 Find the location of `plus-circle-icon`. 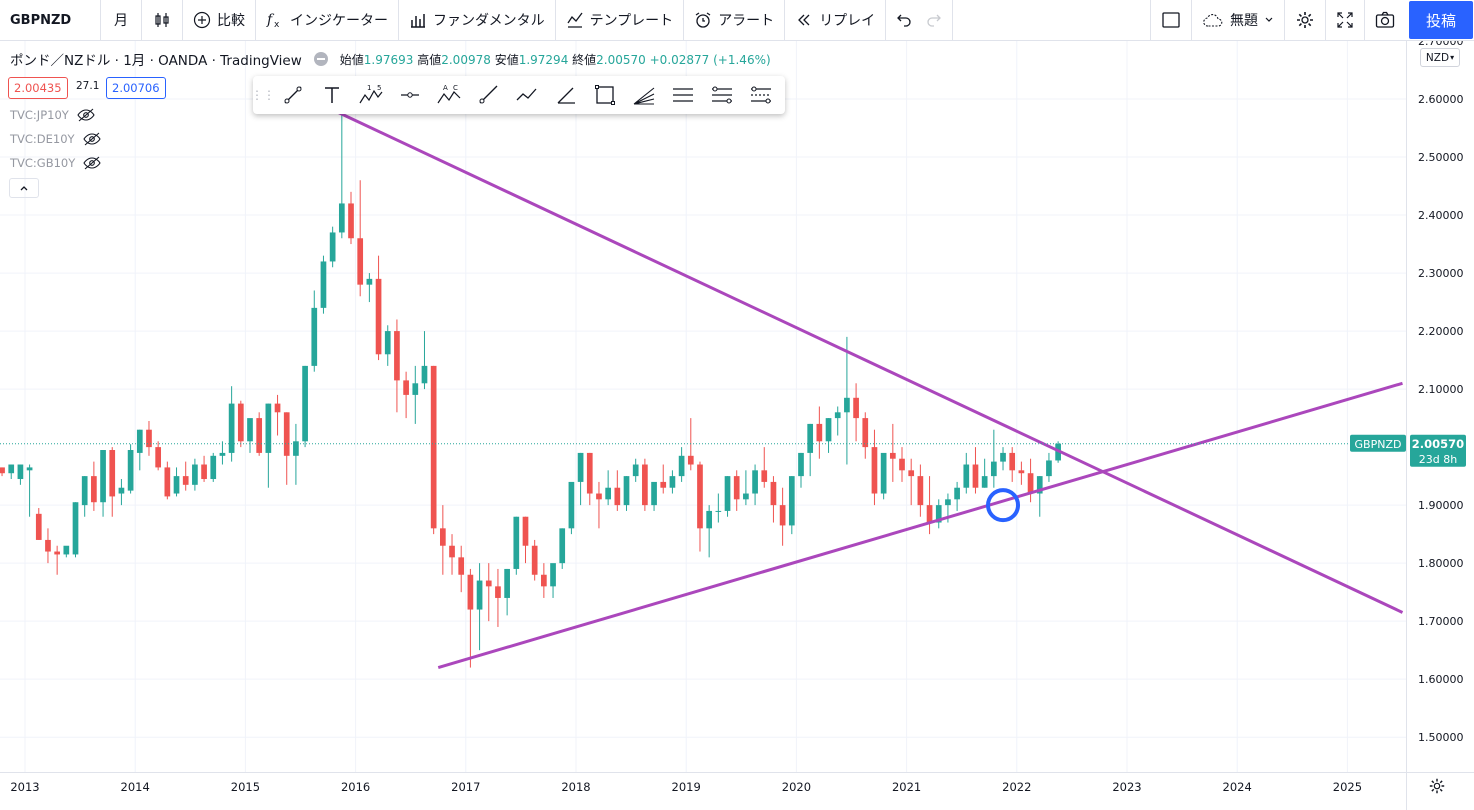

plus-circle-icon is located at coordinates (202, 20).